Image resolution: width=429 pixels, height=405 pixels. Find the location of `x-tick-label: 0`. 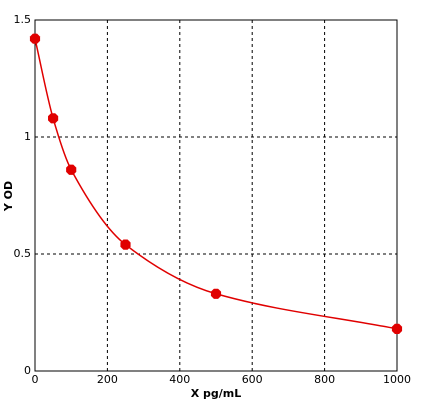

x-tick-label: 0 is located at coordinates (35, 379).